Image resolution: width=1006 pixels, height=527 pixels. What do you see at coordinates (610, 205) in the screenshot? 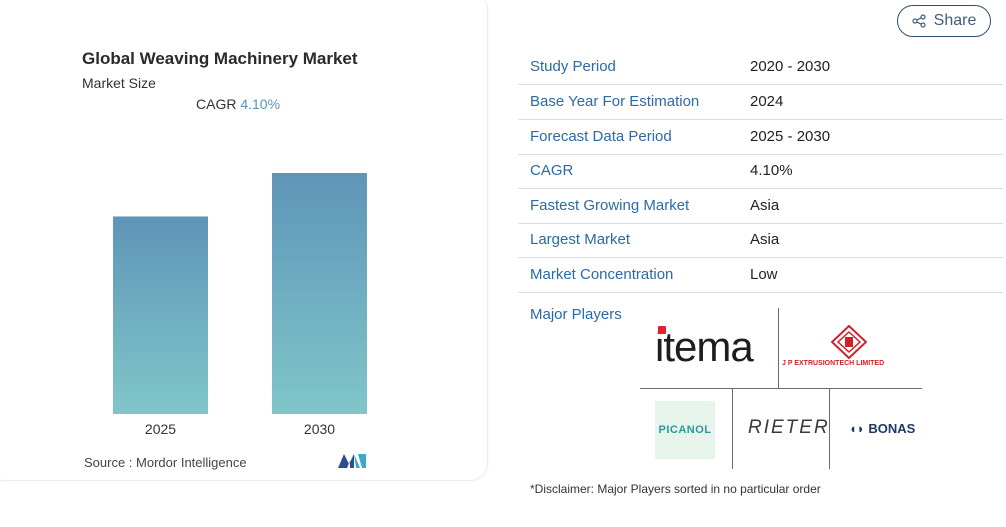
I see `row-key: Fastest Growing Market` at bounding box center [610, 205].